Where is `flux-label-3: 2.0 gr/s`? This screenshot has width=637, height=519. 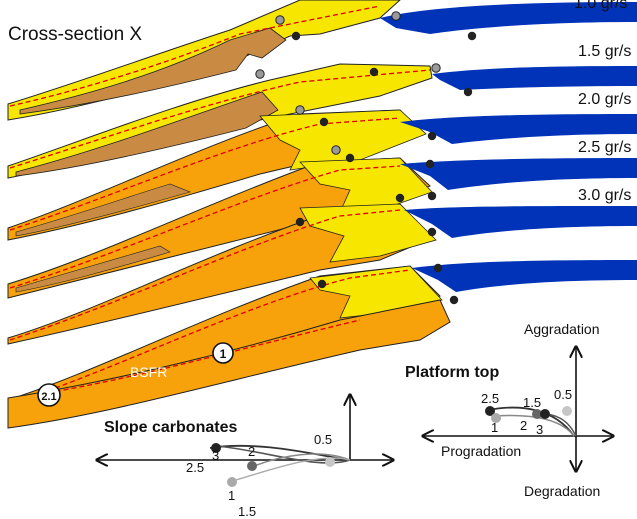
flux-label-3: 2.0 gr/s is located at coordinates (604, 99).